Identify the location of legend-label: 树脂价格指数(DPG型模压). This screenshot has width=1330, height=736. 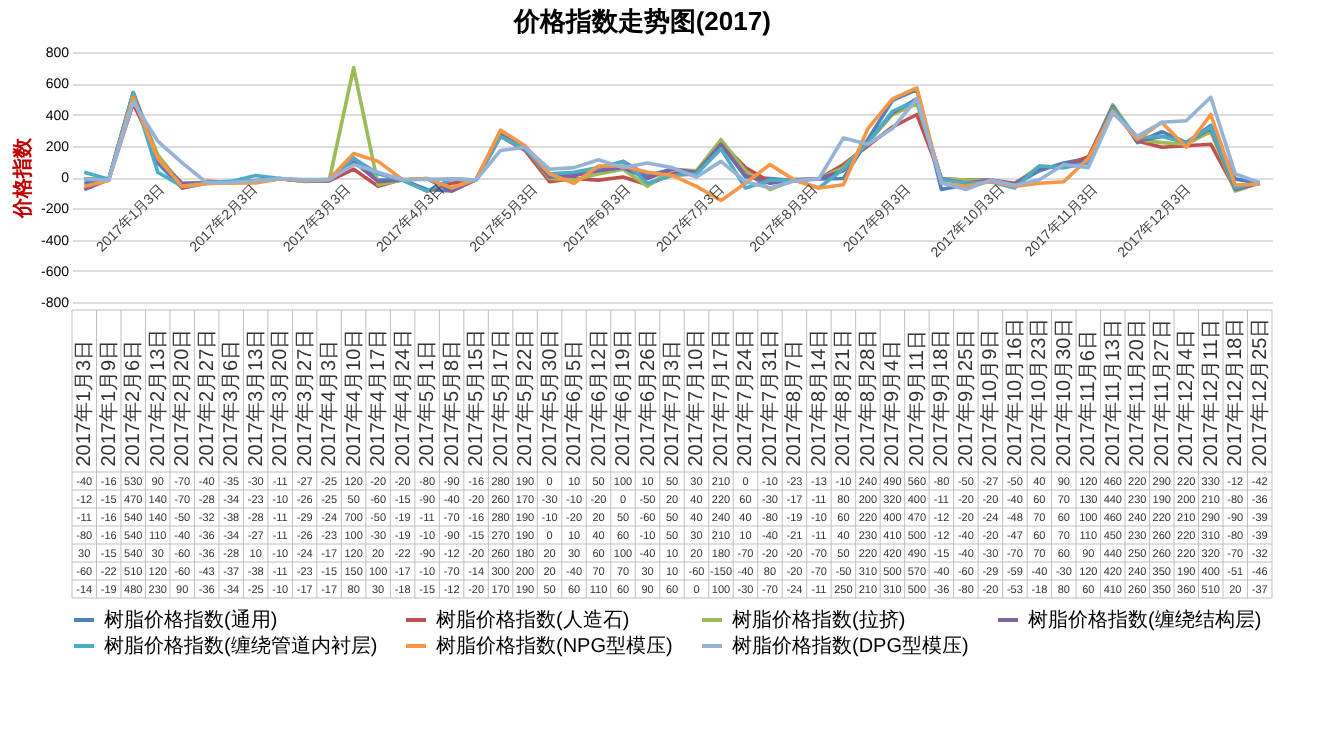
(850, 646).